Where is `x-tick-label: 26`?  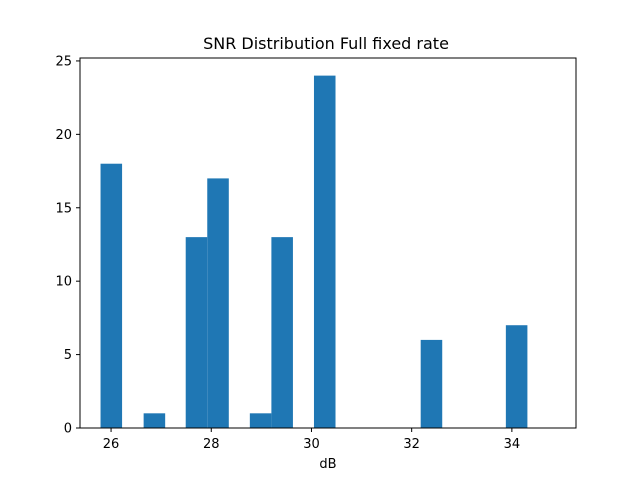 x-tick-label: 26 is located at coordinates (111, 444).